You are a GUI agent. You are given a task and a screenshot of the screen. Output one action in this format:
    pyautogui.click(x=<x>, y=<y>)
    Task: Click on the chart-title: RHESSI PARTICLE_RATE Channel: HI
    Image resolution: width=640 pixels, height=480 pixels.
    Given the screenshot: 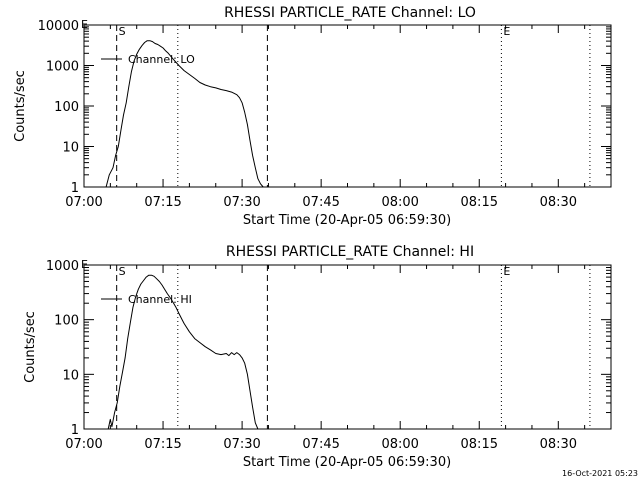 What is the action you would take?
    pyautogui.click(x=350, y=252)
    